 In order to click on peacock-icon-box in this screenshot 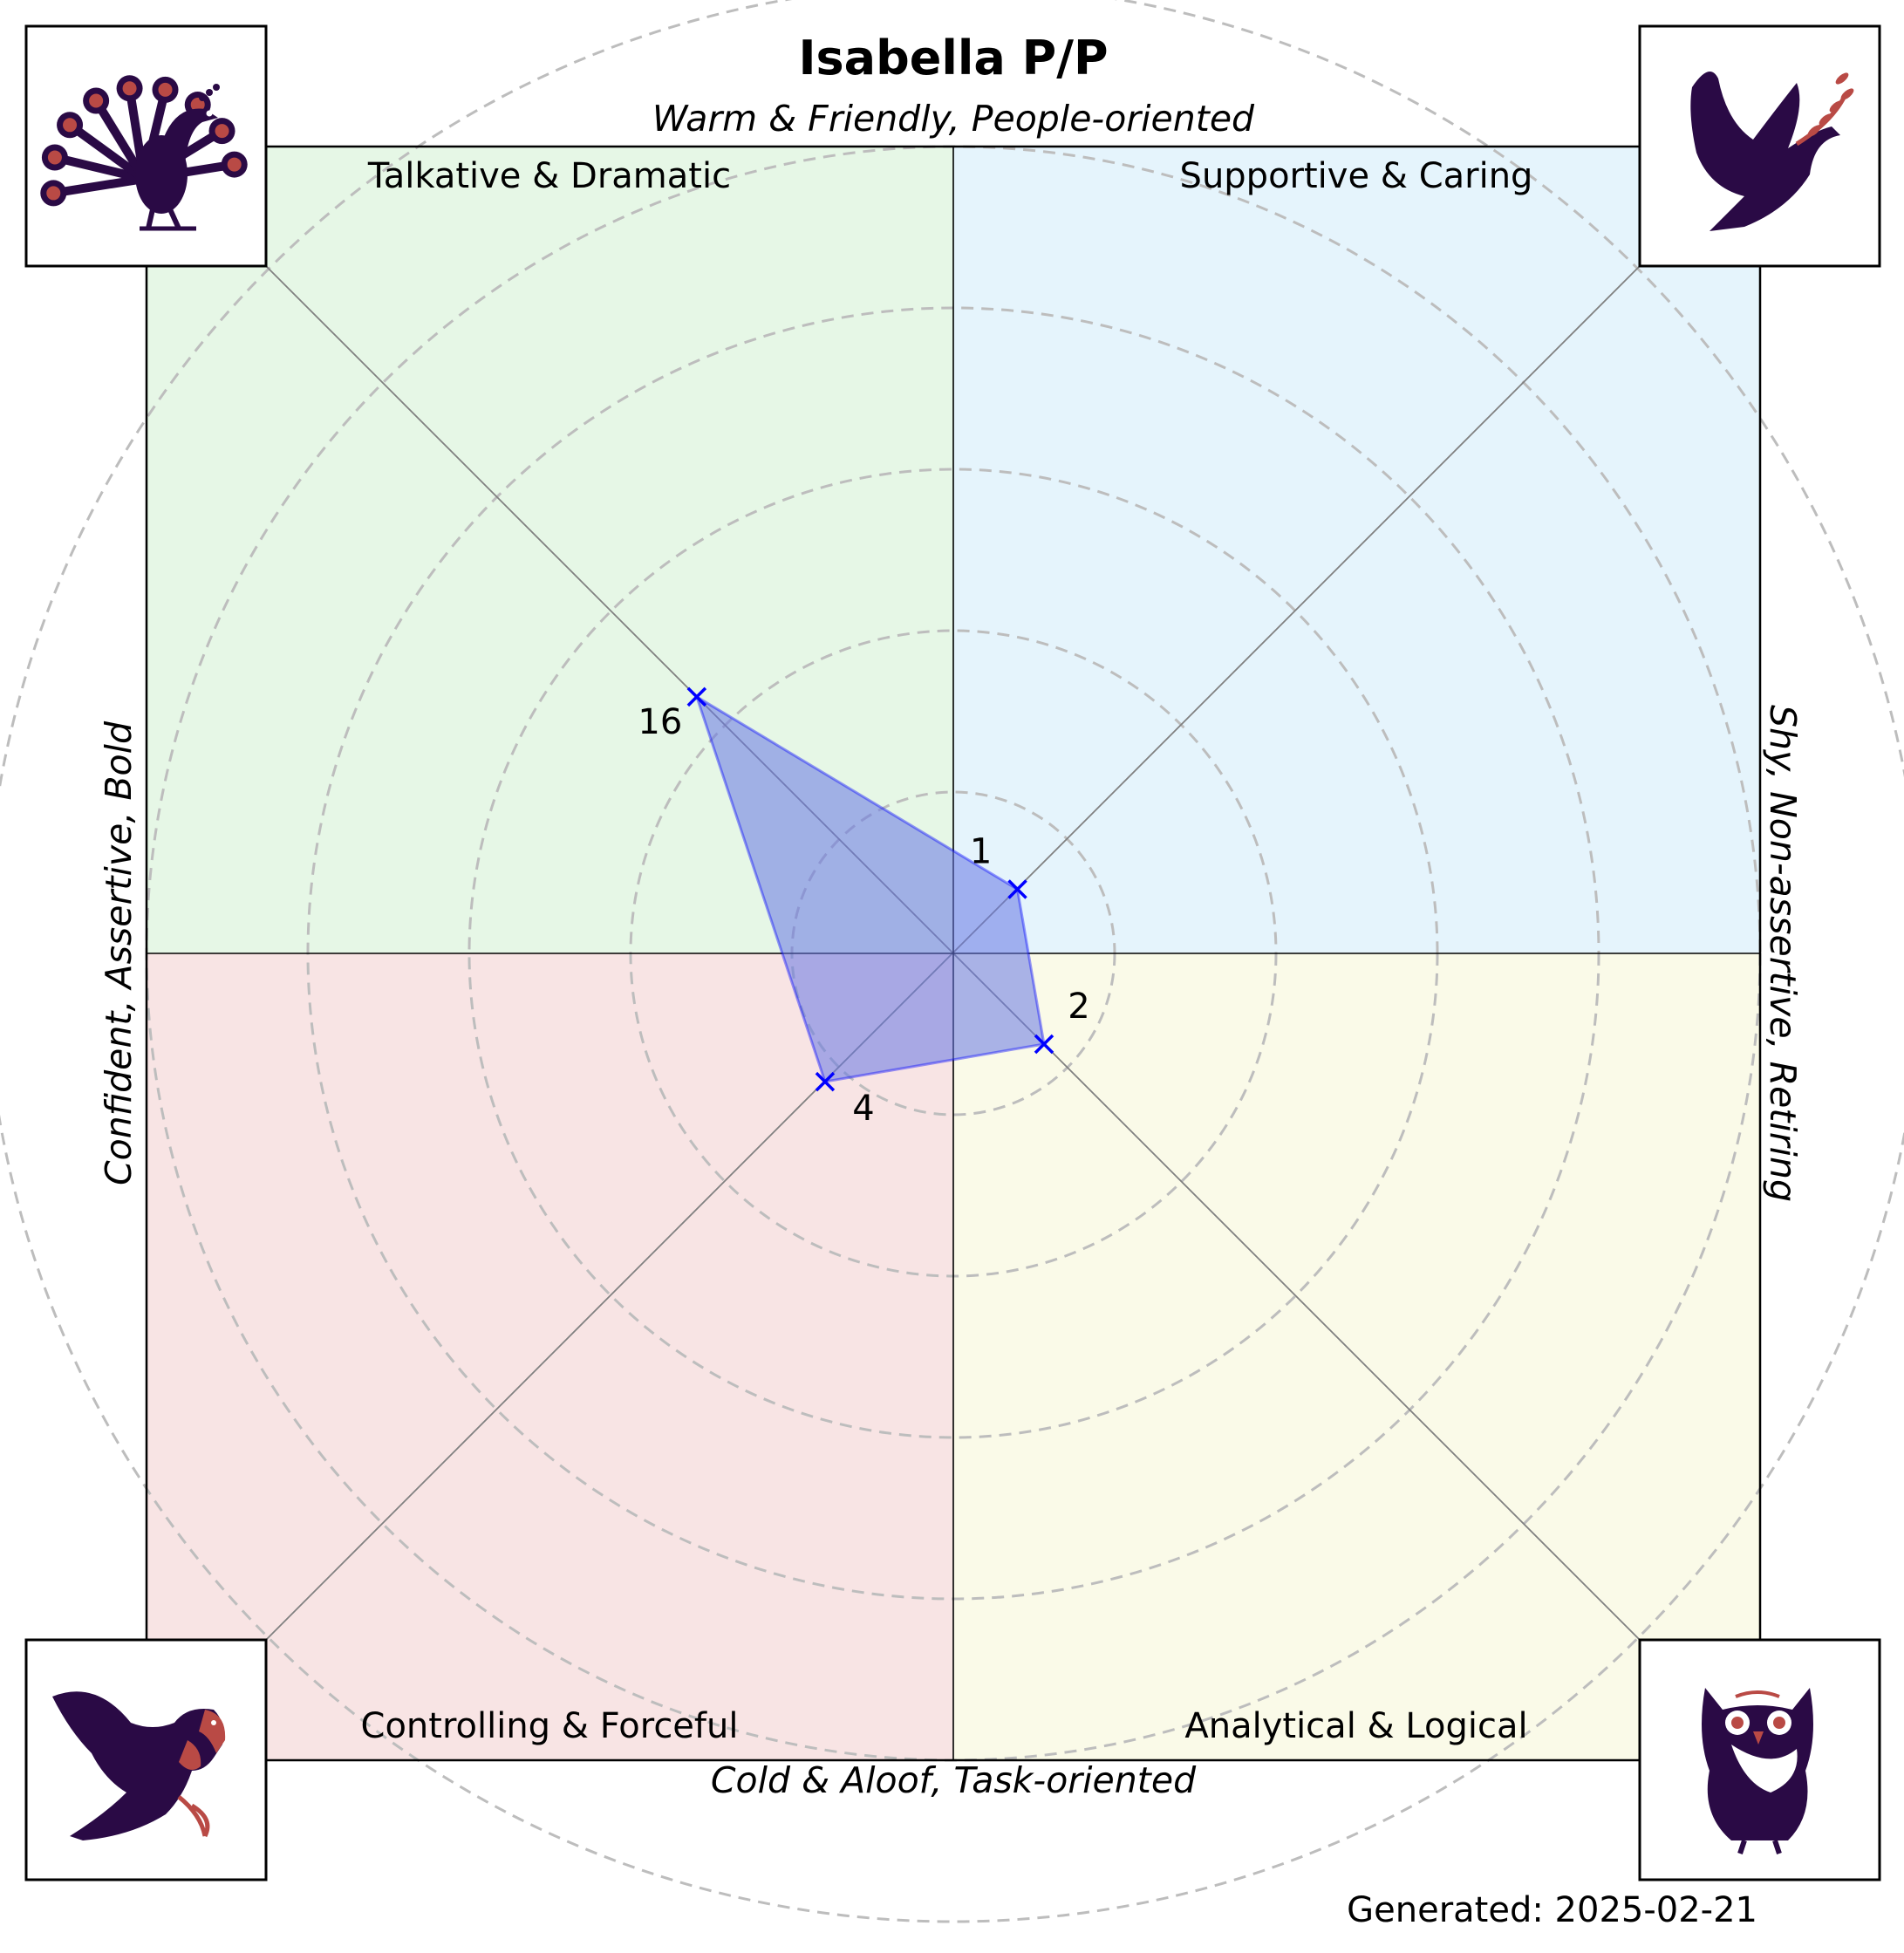, I will do `click(146, 146)`.